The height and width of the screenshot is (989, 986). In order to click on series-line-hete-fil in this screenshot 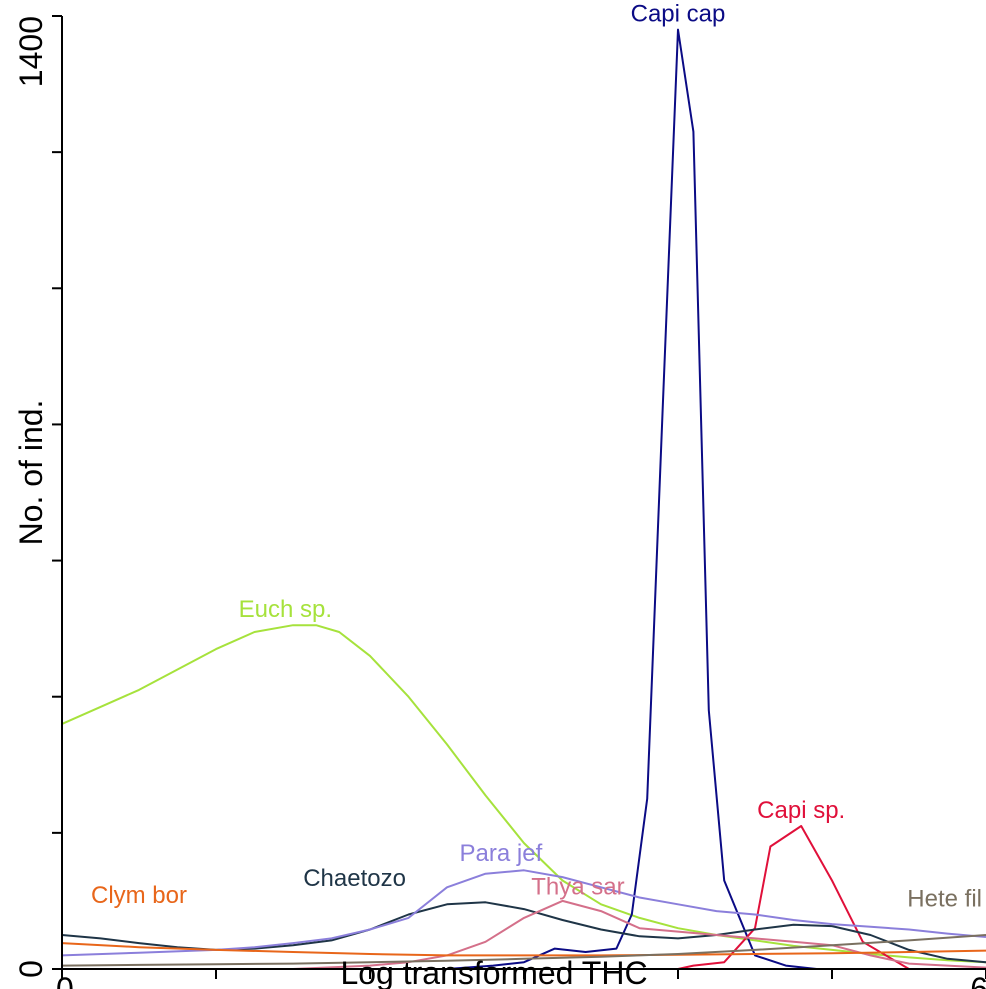, I will do `click(523, 950)`.